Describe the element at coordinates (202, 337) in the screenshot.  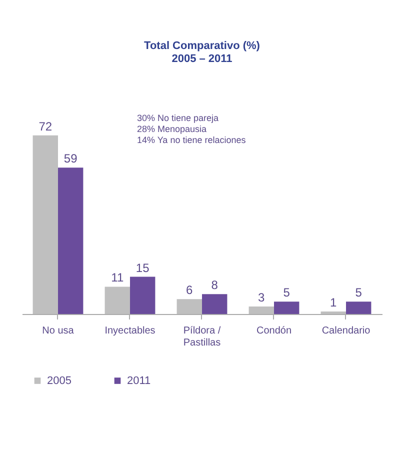
I see `x-tick-label: Píldora / Pastillas` at that location.